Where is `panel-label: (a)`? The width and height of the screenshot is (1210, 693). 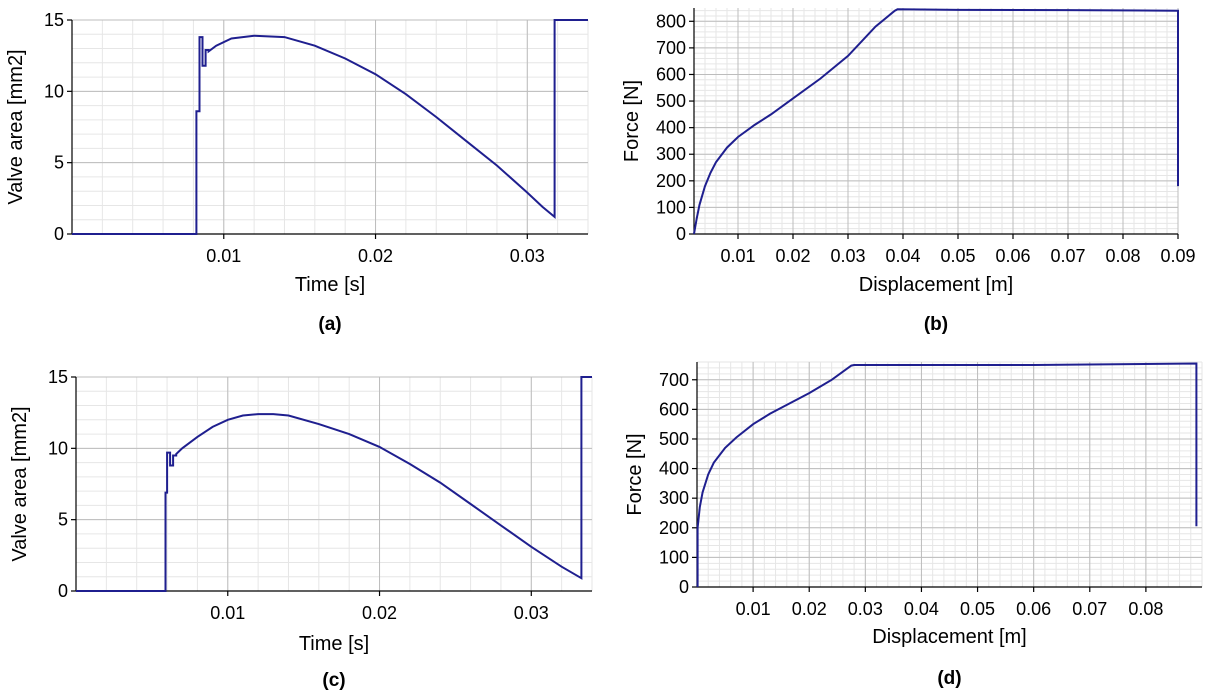 panel-label: (a) is located at coordinates (329, 324).